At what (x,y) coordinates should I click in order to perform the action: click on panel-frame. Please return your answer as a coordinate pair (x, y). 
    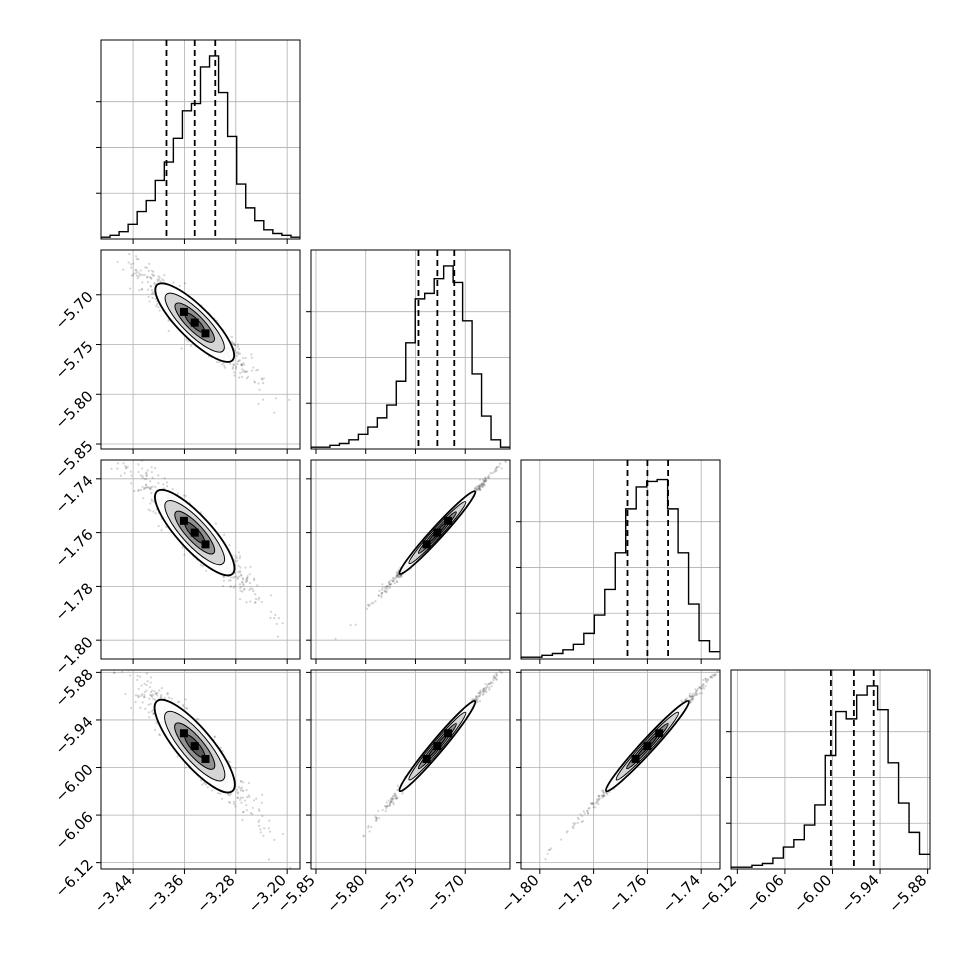
    Looking at the image, I should click on (200, 559).